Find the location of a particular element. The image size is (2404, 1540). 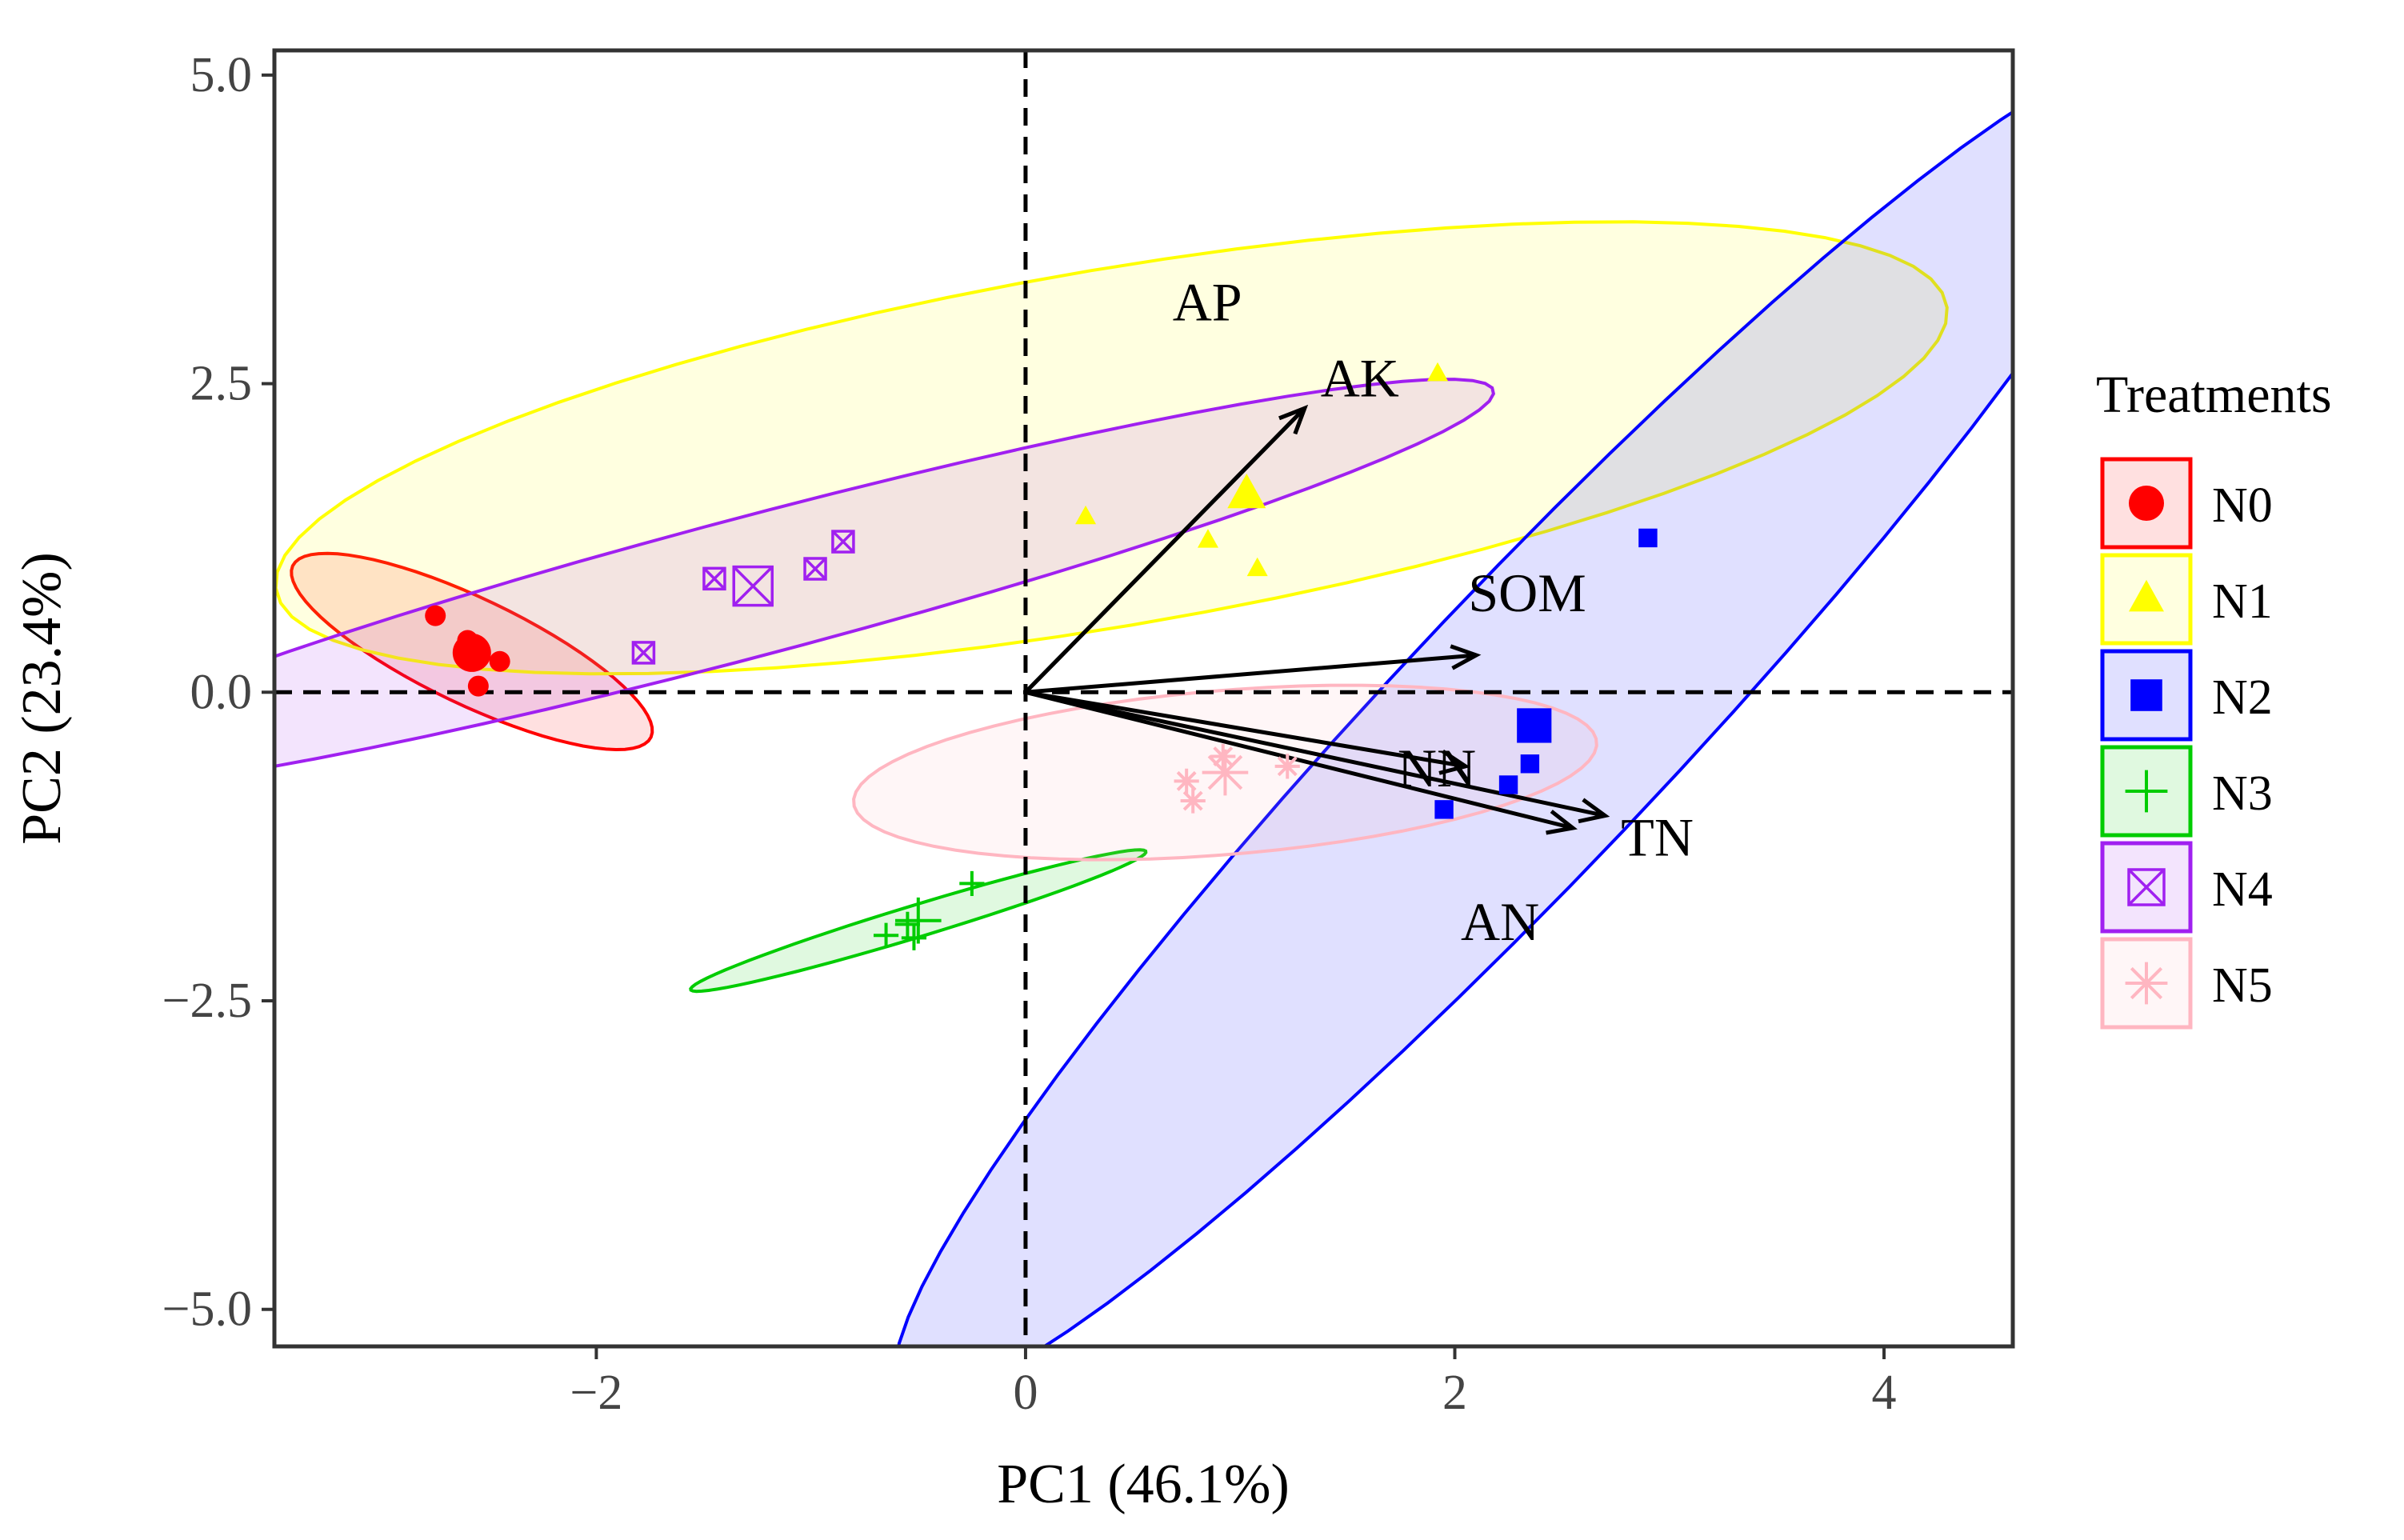

x-tick-label: 0 is located at coordinates (1025, 1393).